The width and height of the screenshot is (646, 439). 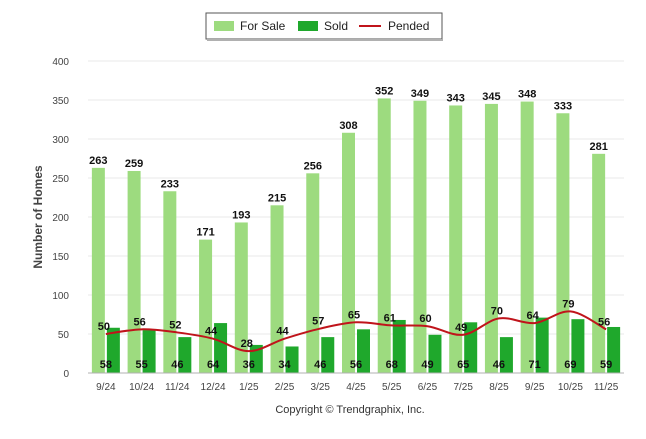 I want to click on pended-value-label-3: 44, so click(x=211, y=332).